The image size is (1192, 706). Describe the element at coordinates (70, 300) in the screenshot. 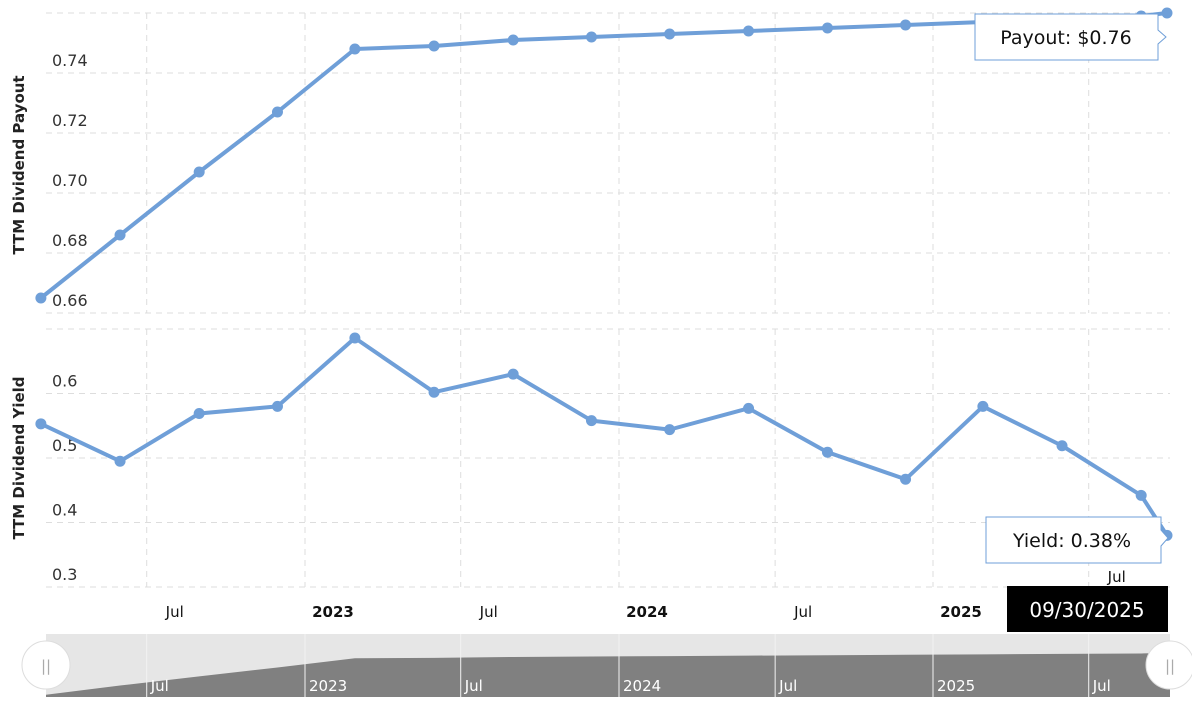

I see `y-tick-label: 0.66` at that location.